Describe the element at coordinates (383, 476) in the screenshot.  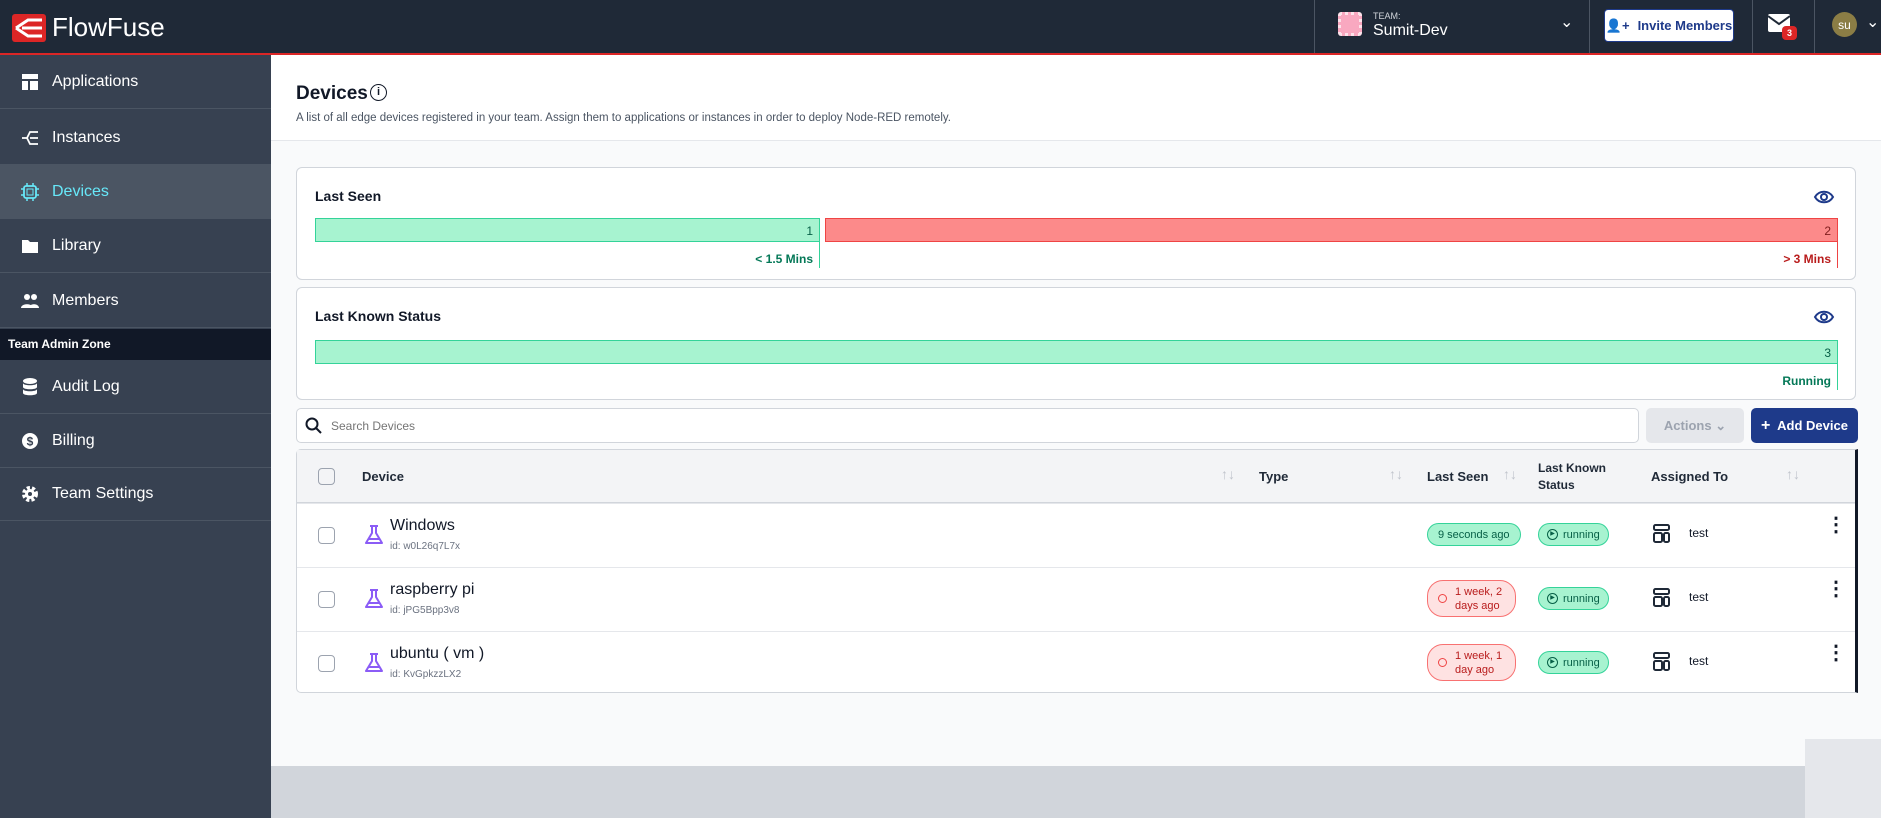
I see `column-header-device: Device` at that location.